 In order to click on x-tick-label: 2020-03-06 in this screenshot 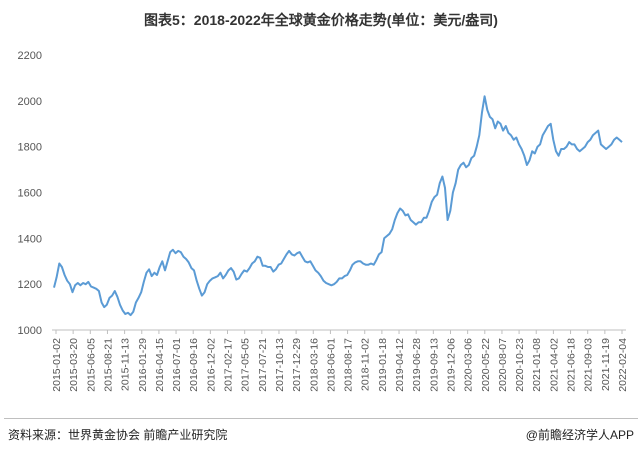, I will do `click(469, 365)`.